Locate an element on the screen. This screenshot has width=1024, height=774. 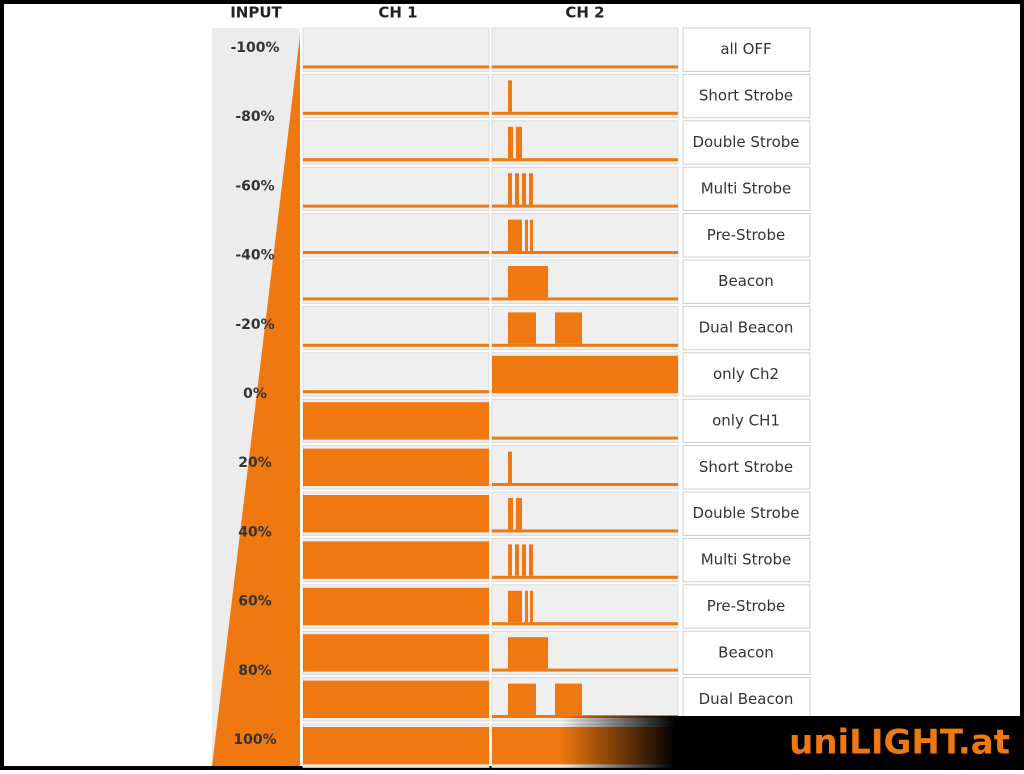
mode-label: Dual Beacon is located at coordinates (746, 699).